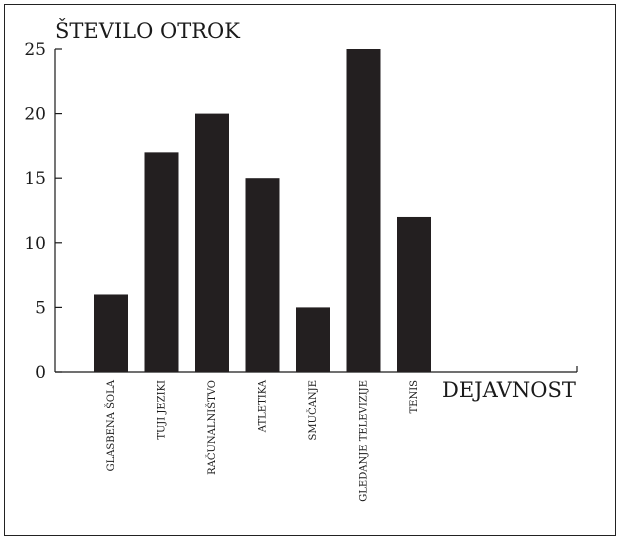  What do you see at coordinates (147, 30) in the screenshot?
I see `y-axis-title: ŠTEVILO OTROK` at bounding box center [147, 30].